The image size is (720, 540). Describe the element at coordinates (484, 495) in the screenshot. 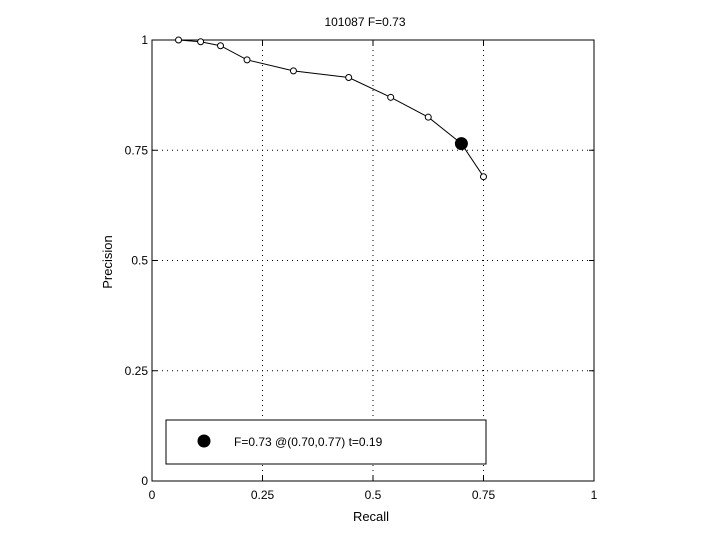

I see `x-tick-label: 0.75` at that location.